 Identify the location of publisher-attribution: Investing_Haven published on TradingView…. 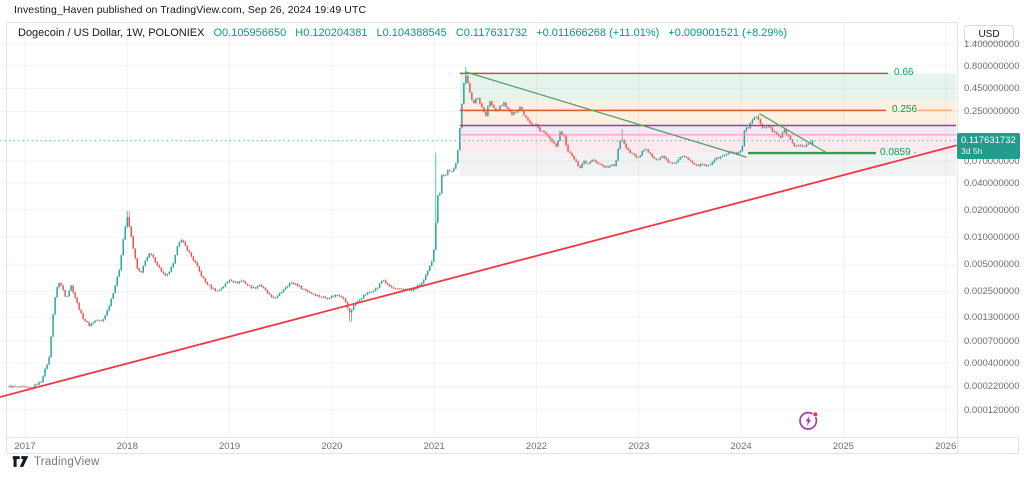
(190, 10).